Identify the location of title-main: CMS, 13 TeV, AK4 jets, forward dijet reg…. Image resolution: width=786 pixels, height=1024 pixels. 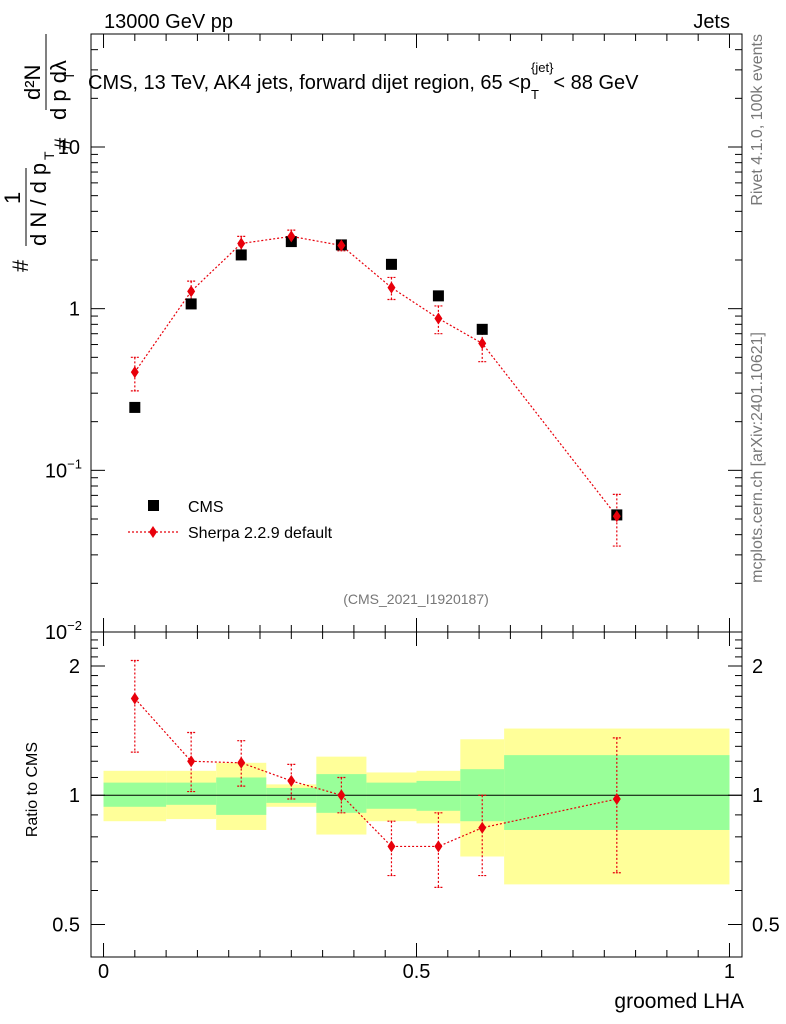
(309, 83).